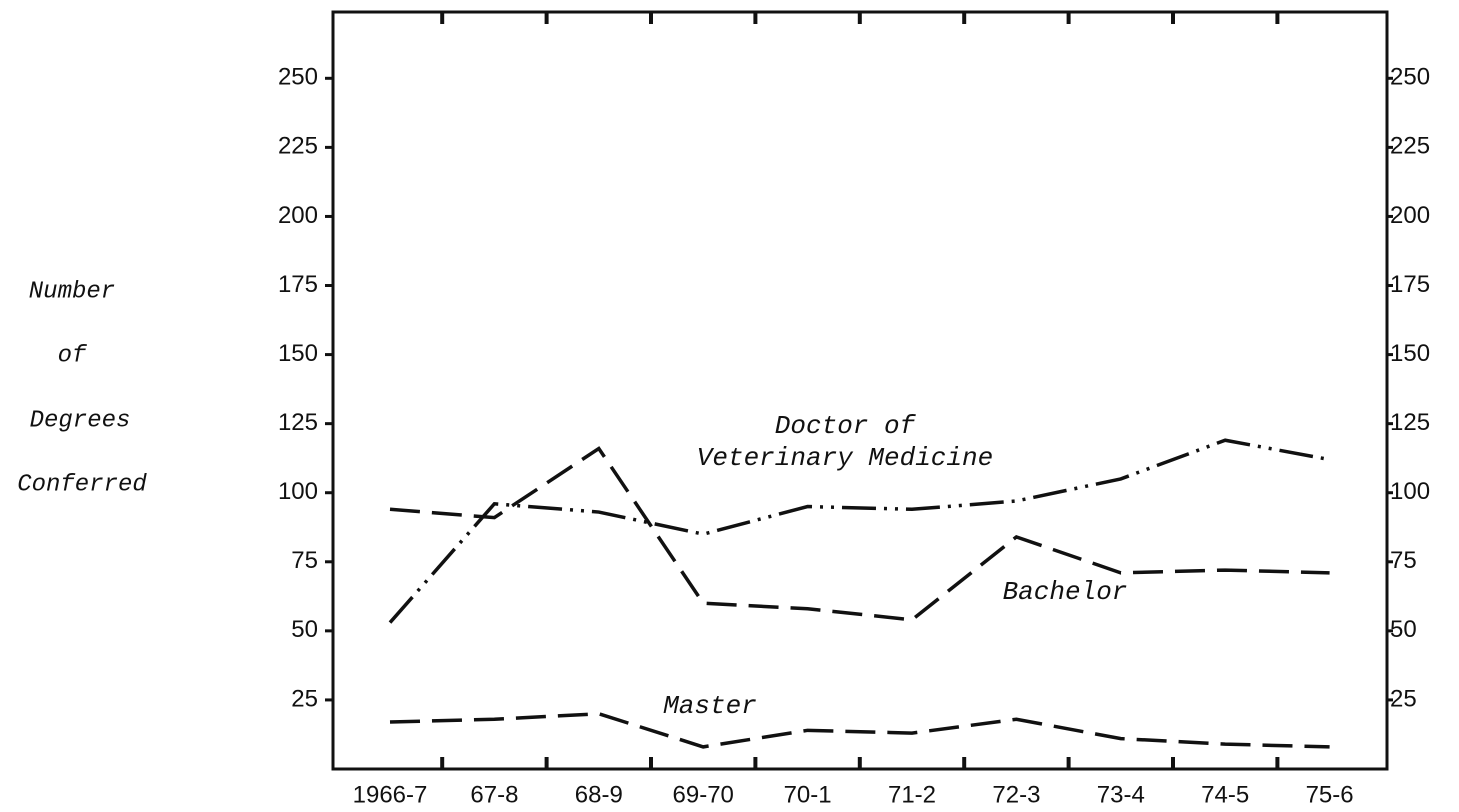 This screenshot has width=1459, height=812. Describe the element at coordinates (80, 420) in the screenshot. I see `y-axis-label: Degrees` at that location.